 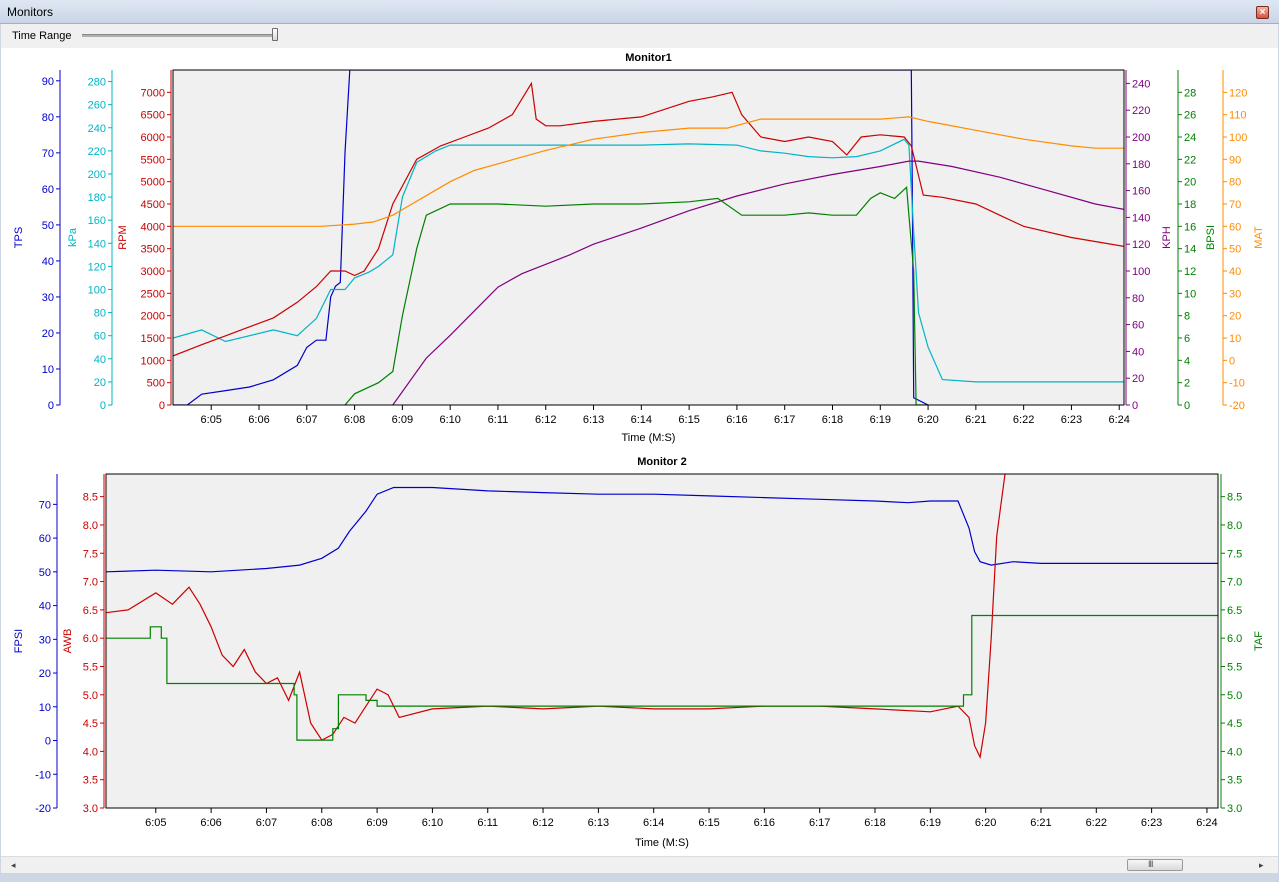 What do you see at coordinates (1187, 339) in the screenshot?
I see `chart1-bpsi-tick-label: 6` at bounding box center [1187, 339].